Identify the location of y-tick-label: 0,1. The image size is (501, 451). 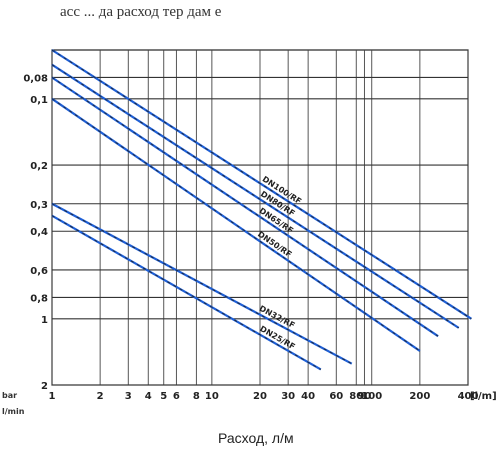
(39, 100).